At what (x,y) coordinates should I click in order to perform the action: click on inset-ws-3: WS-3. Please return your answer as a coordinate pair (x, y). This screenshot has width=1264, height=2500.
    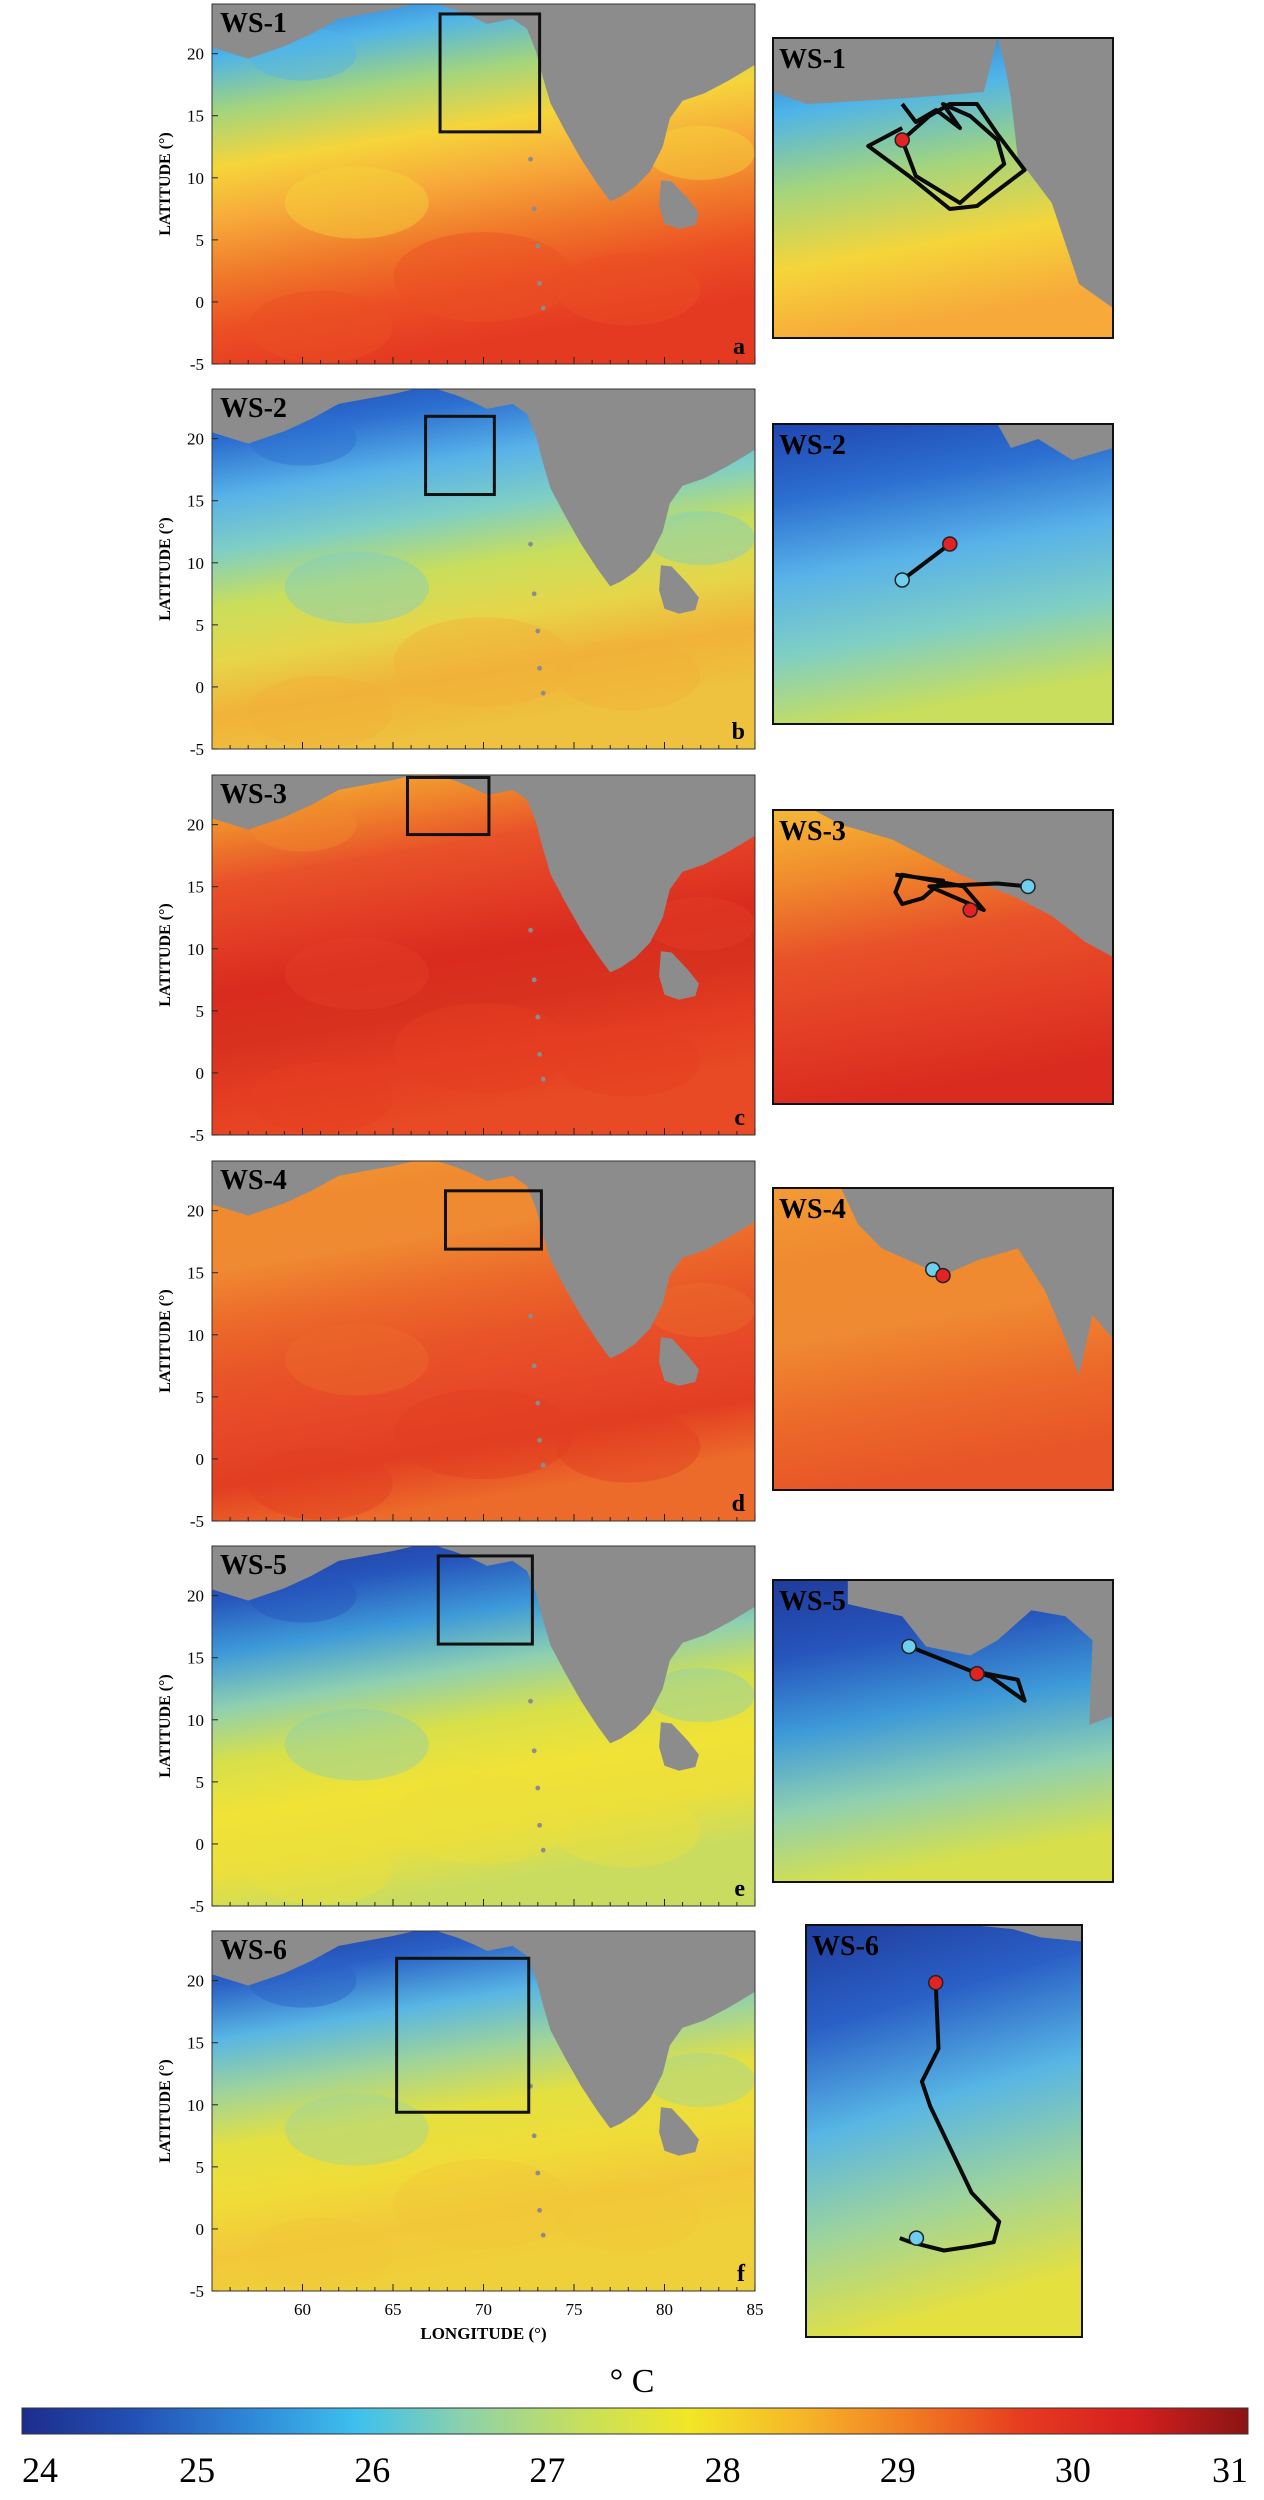
    Looking at the image, I should click on (943, 957).